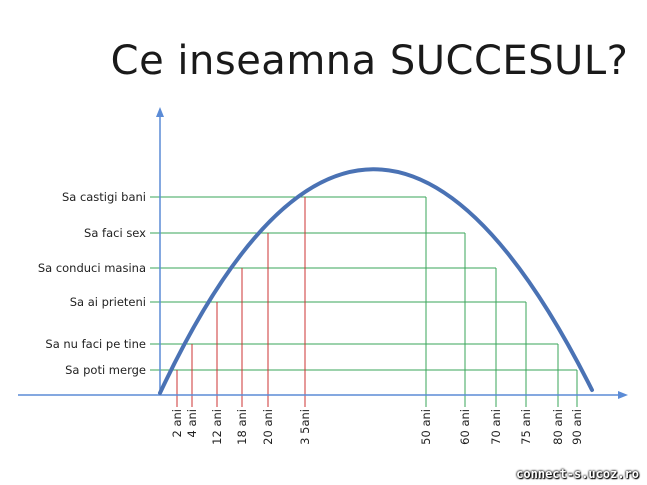  What do you see at coordinates (268, 427) in the screenshot?
I see `rise-age-label: 20 ani` at bounding box center [268, 427].